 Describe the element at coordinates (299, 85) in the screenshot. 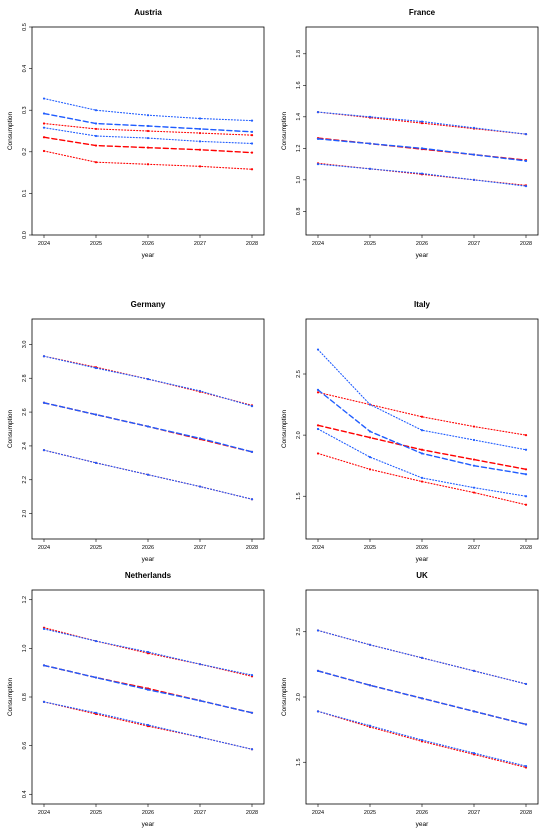

I see `y-tick-label: 1.6` at that location.